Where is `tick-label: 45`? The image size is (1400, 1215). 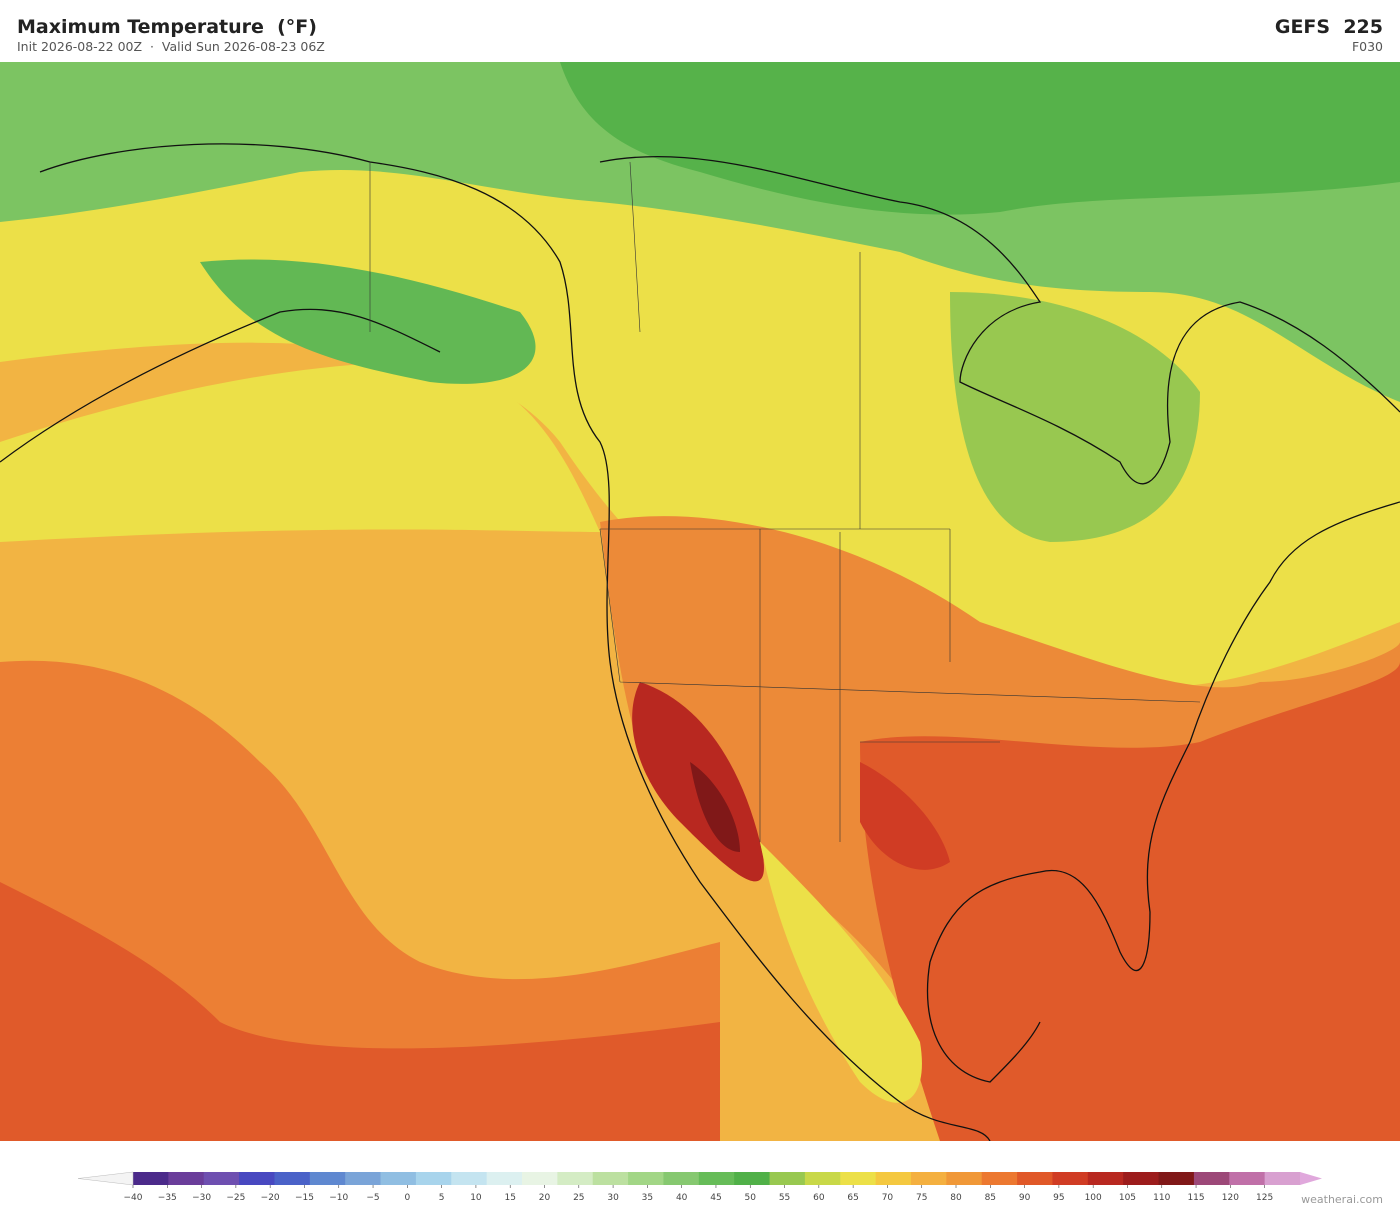 tick-label: 45 is located at coordinates (715, 1198).